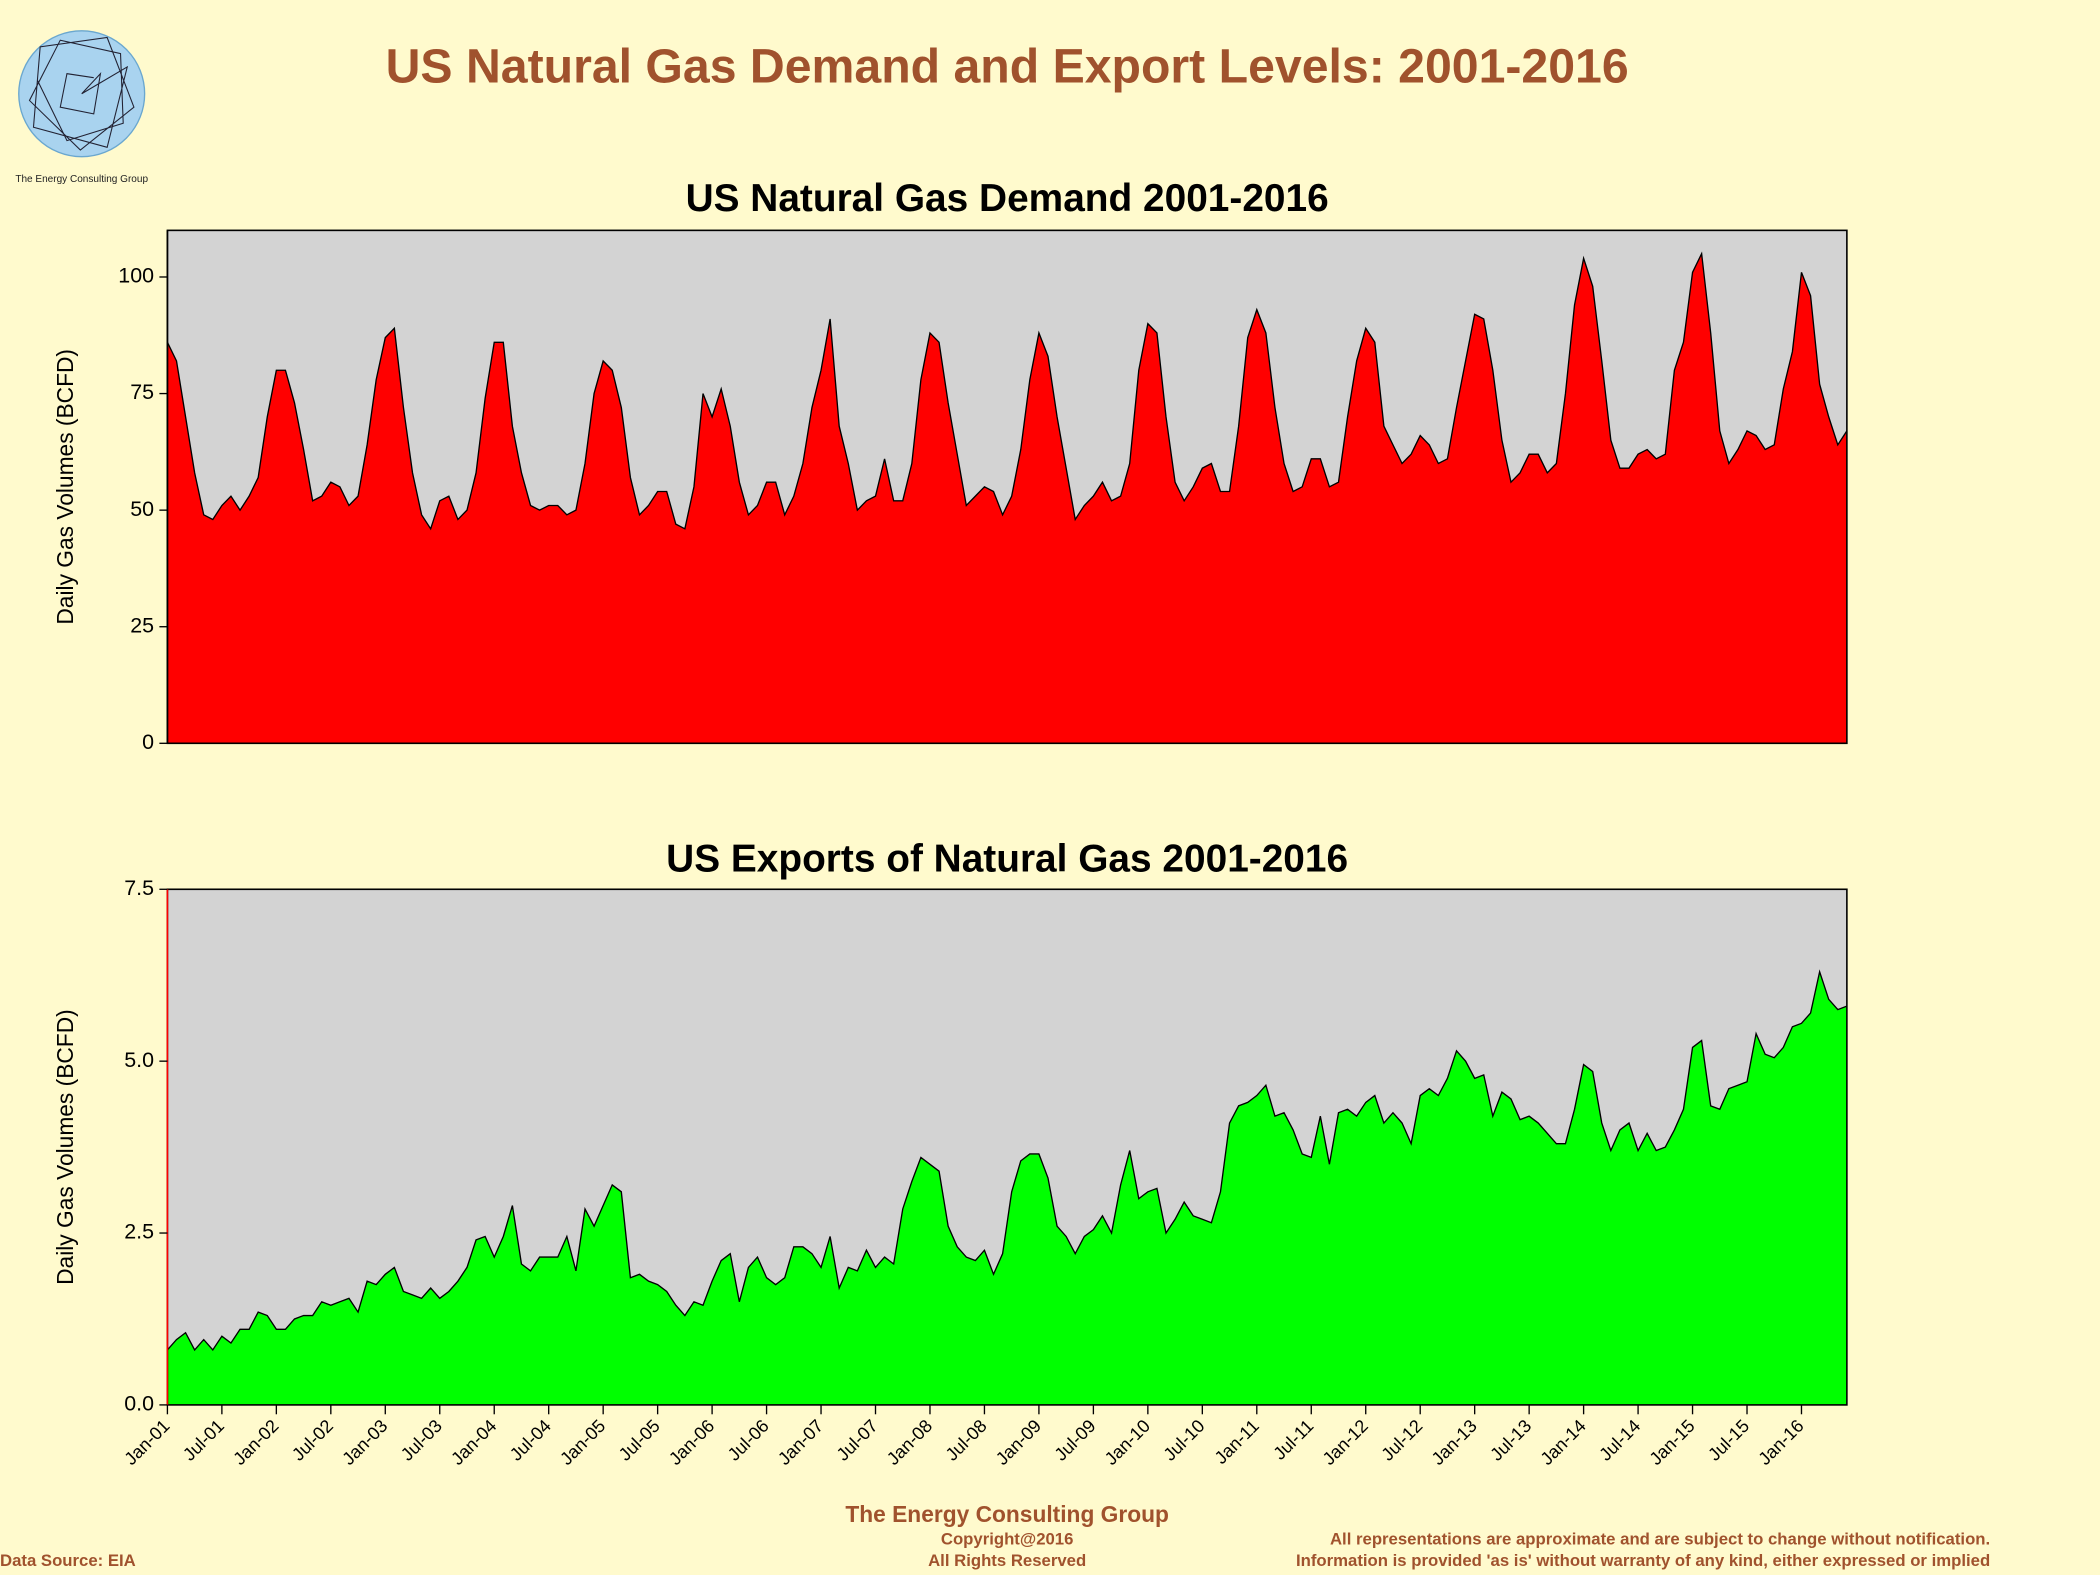  What do you see at coordinates (139, 1232) in the screenshot?
I see `y-tick-label: 2.5` at bounding box center [139, 1232].